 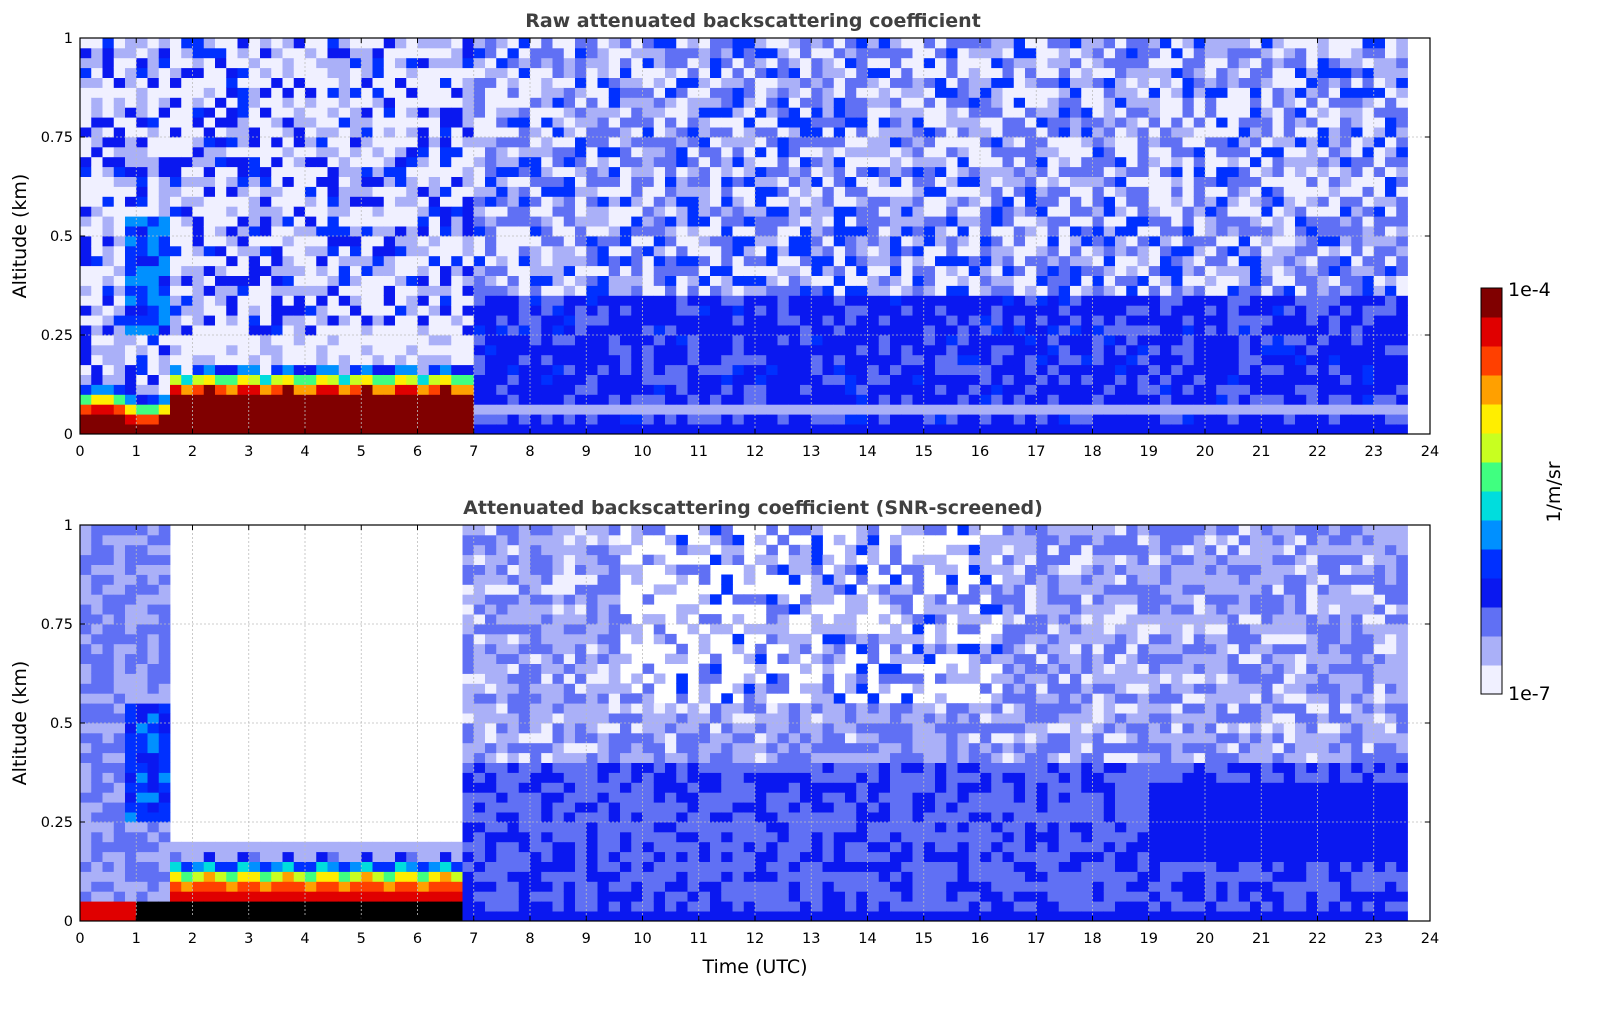 I want to click on x-tick-label: 15, so click(x=924, y=452).